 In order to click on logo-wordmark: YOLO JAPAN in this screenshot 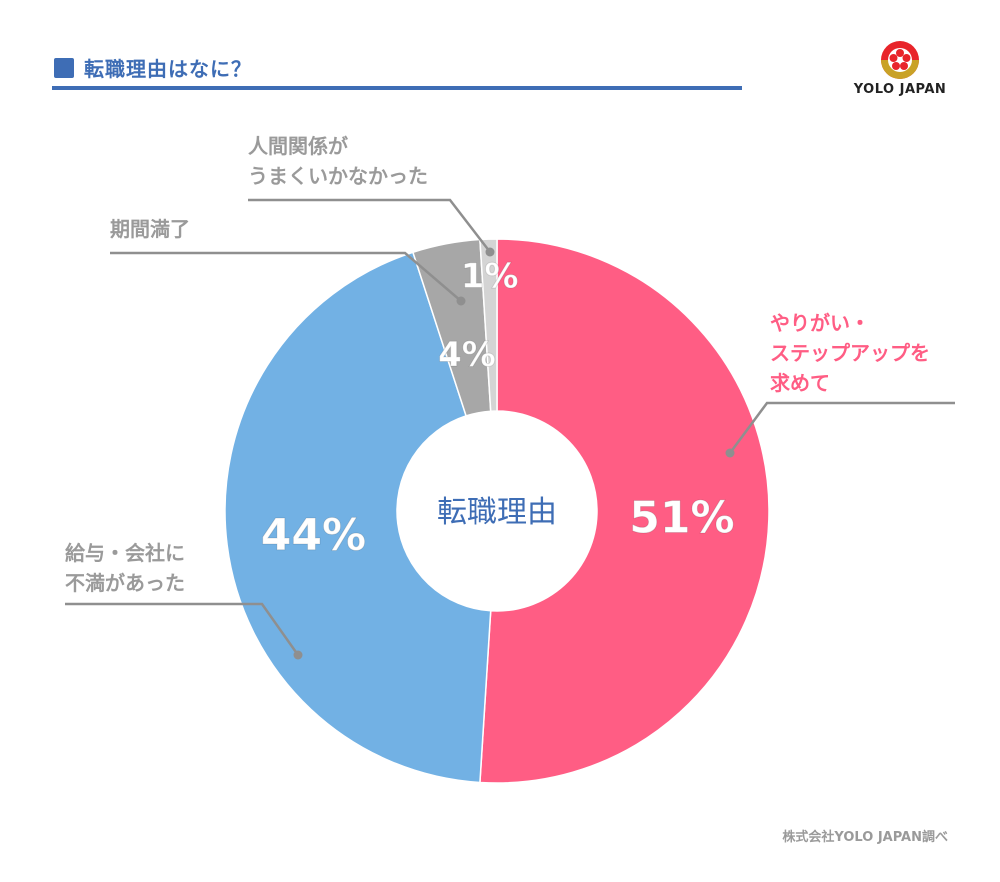, I will do `click(900, 89)`.